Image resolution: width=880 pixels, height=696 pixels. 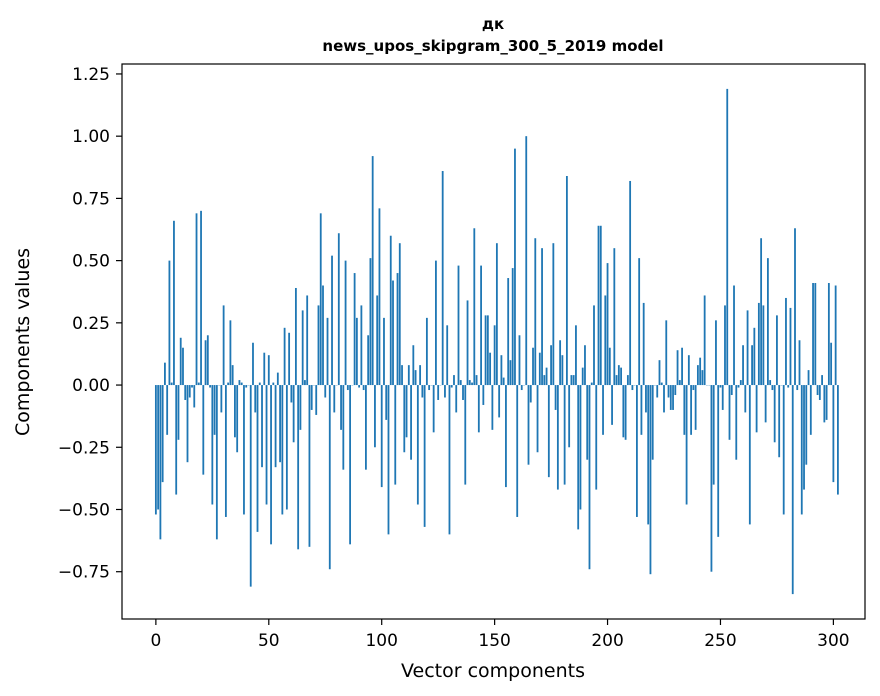 I want to click on y-tick-label: 1.00, so click(x=91, y=137).